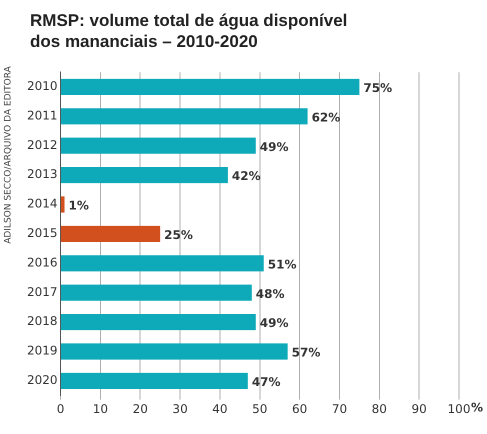 This screenshot has height=434, width=487. I want to click on data-label: 57%, so click(306, 353).